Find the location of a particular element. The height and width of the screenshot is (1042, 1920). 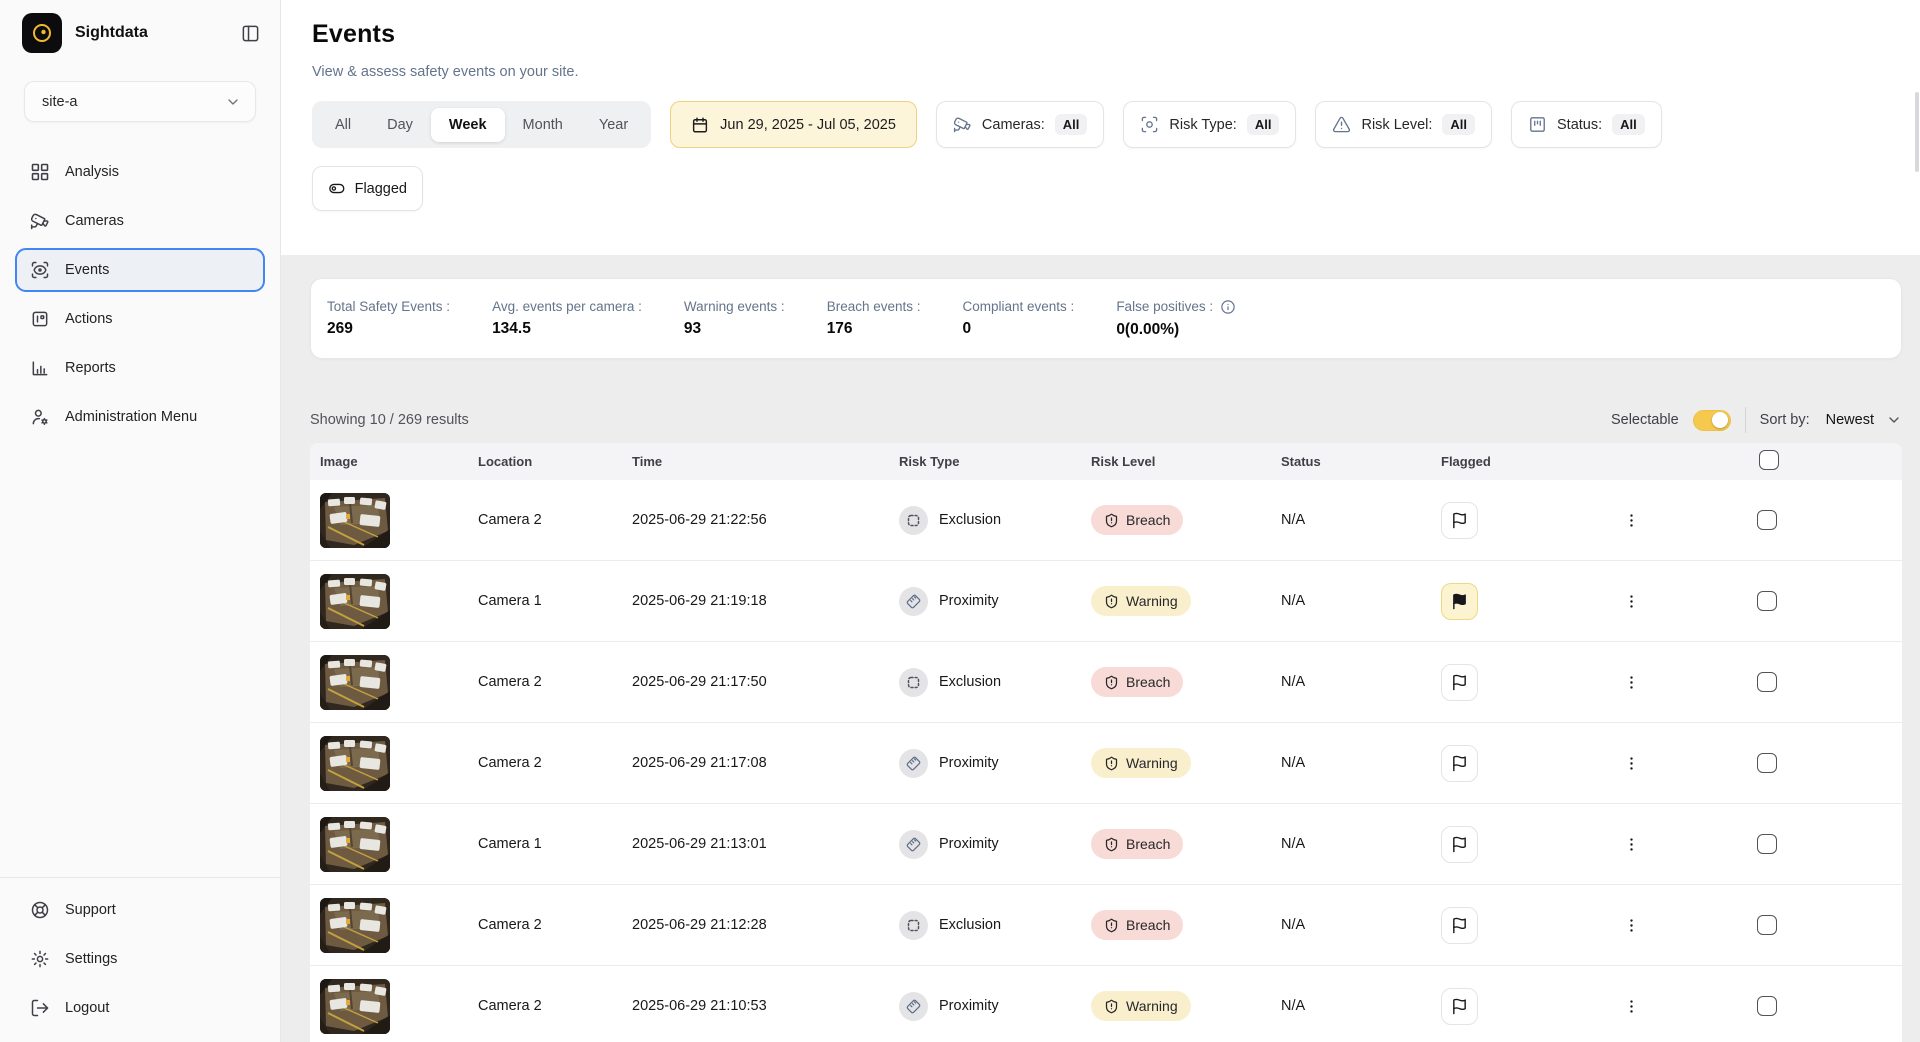

sidebar-item-administration: Administration Menu is located at coordinates (140, 417).